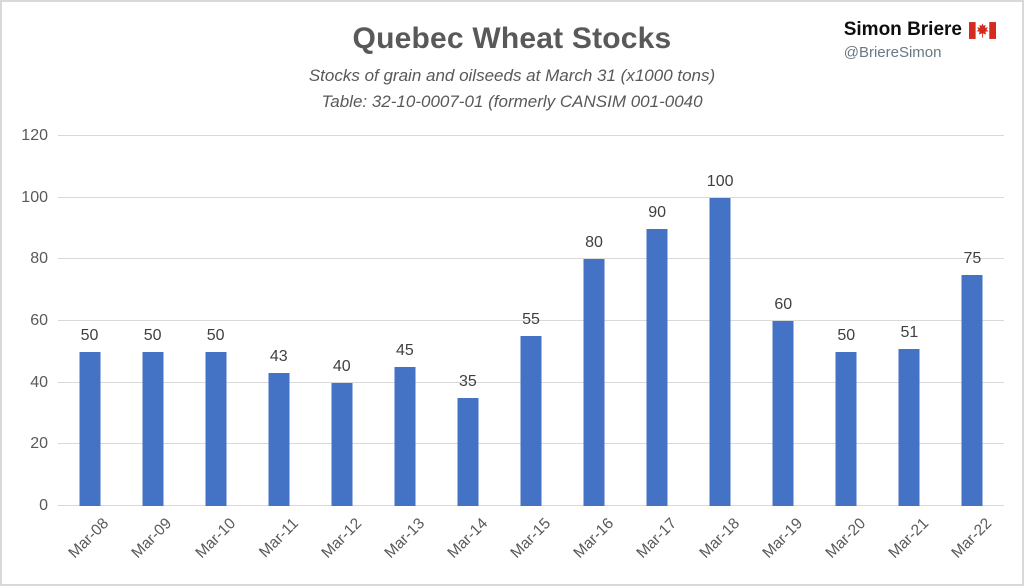  Describe the element at coordinates (278, 357) in the screenshot. I see `bar-value-label: 43` at that location.